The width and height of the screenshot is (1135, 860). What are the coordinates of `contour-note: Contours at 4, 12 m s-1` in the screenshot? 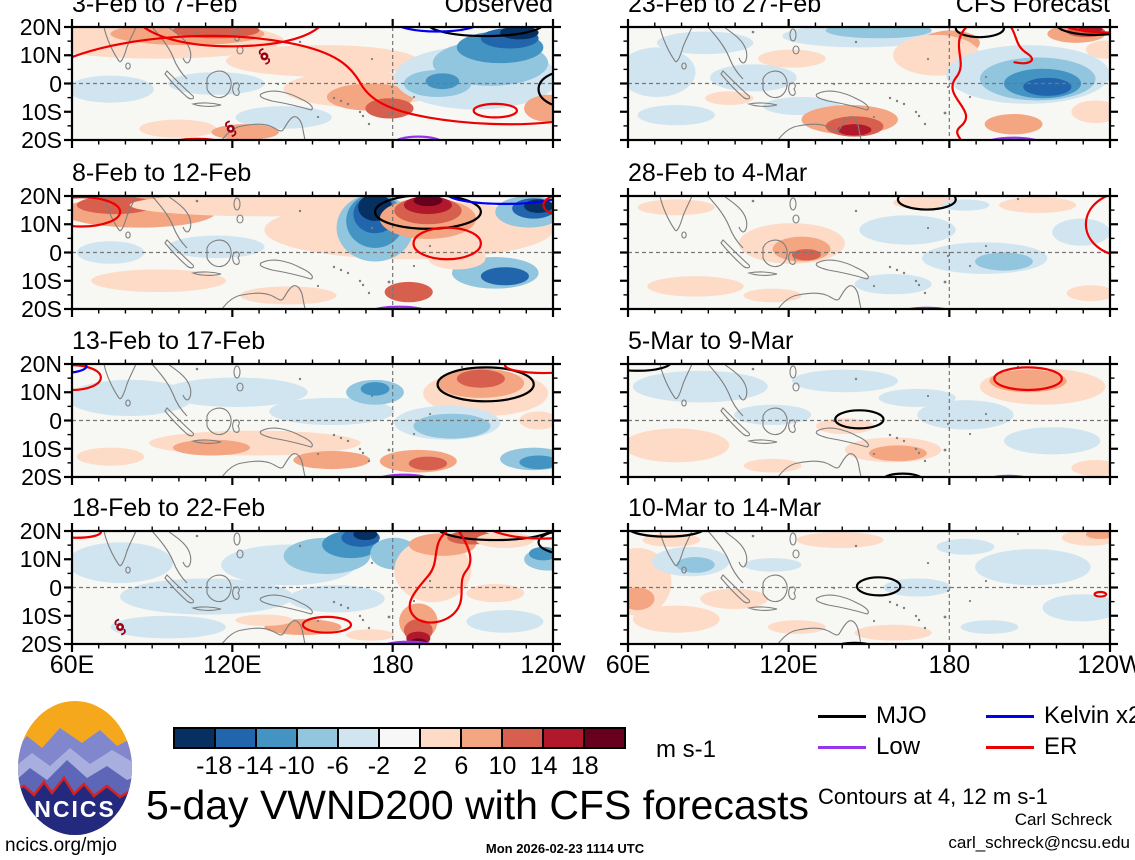 It's located at (933, 796).